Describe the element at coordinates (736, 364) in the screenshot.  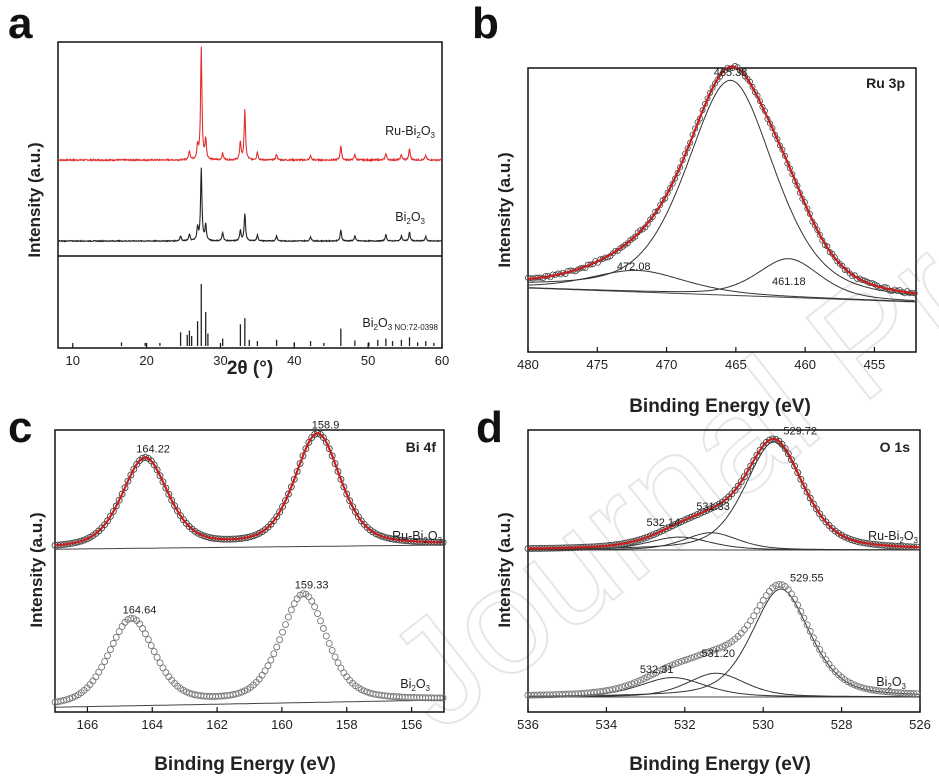
I see `panel-b-x-tick-label: 465` at that location.